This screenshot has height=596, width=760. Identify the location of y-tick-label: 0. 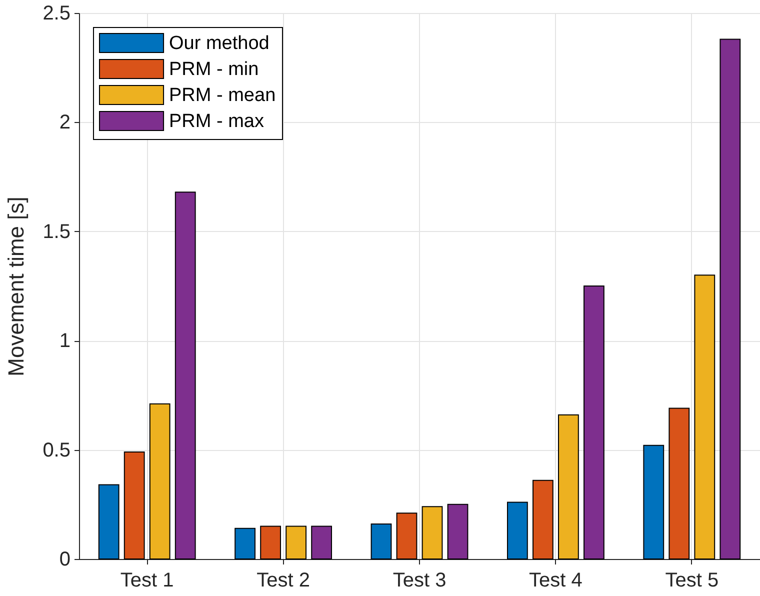
(64, 559).